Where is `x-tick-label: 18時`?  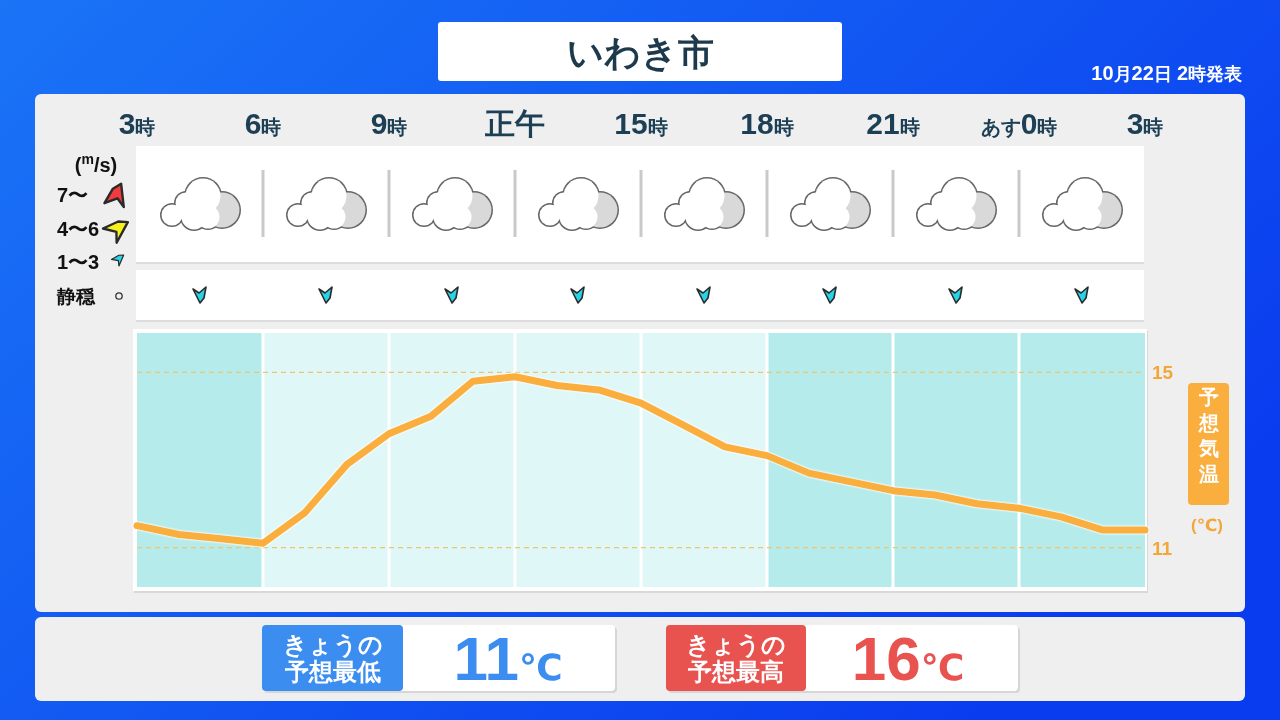
x-tick-label: 18時 is located at coordinates (767, 123).